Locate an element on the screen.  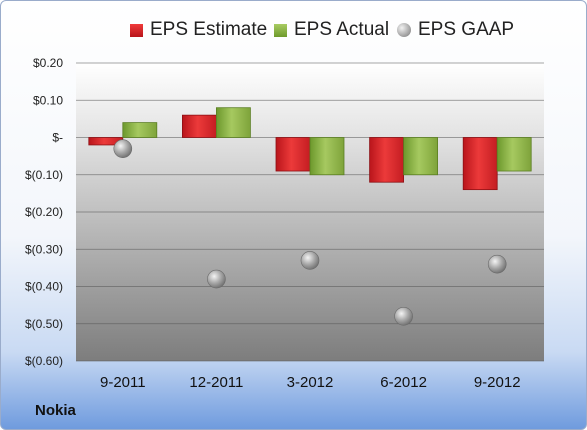
y-tick-label: $- is located at coordinates (57, 138).